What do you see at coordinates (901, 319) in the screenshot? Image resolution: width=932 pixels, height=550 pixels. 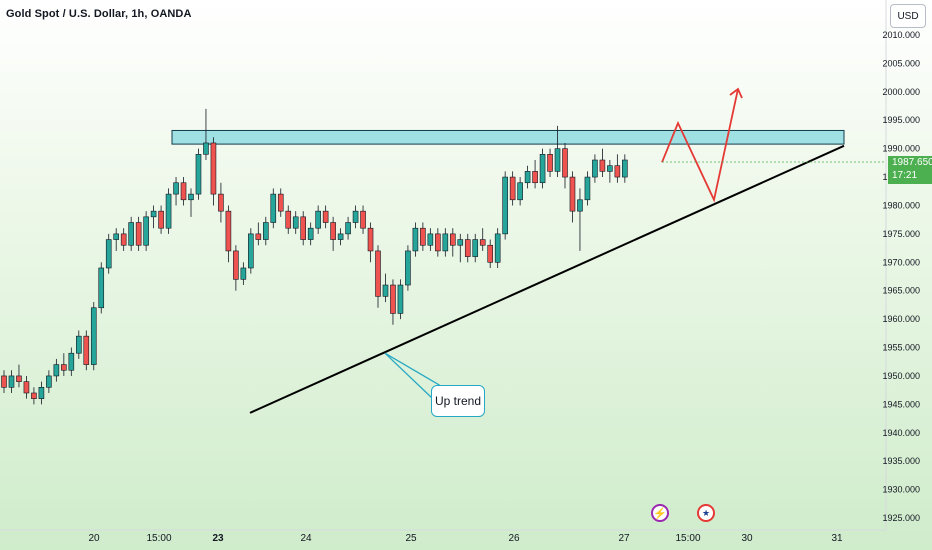 I see `y-tick-label: 1960.000` at bounding box center [901, 319].